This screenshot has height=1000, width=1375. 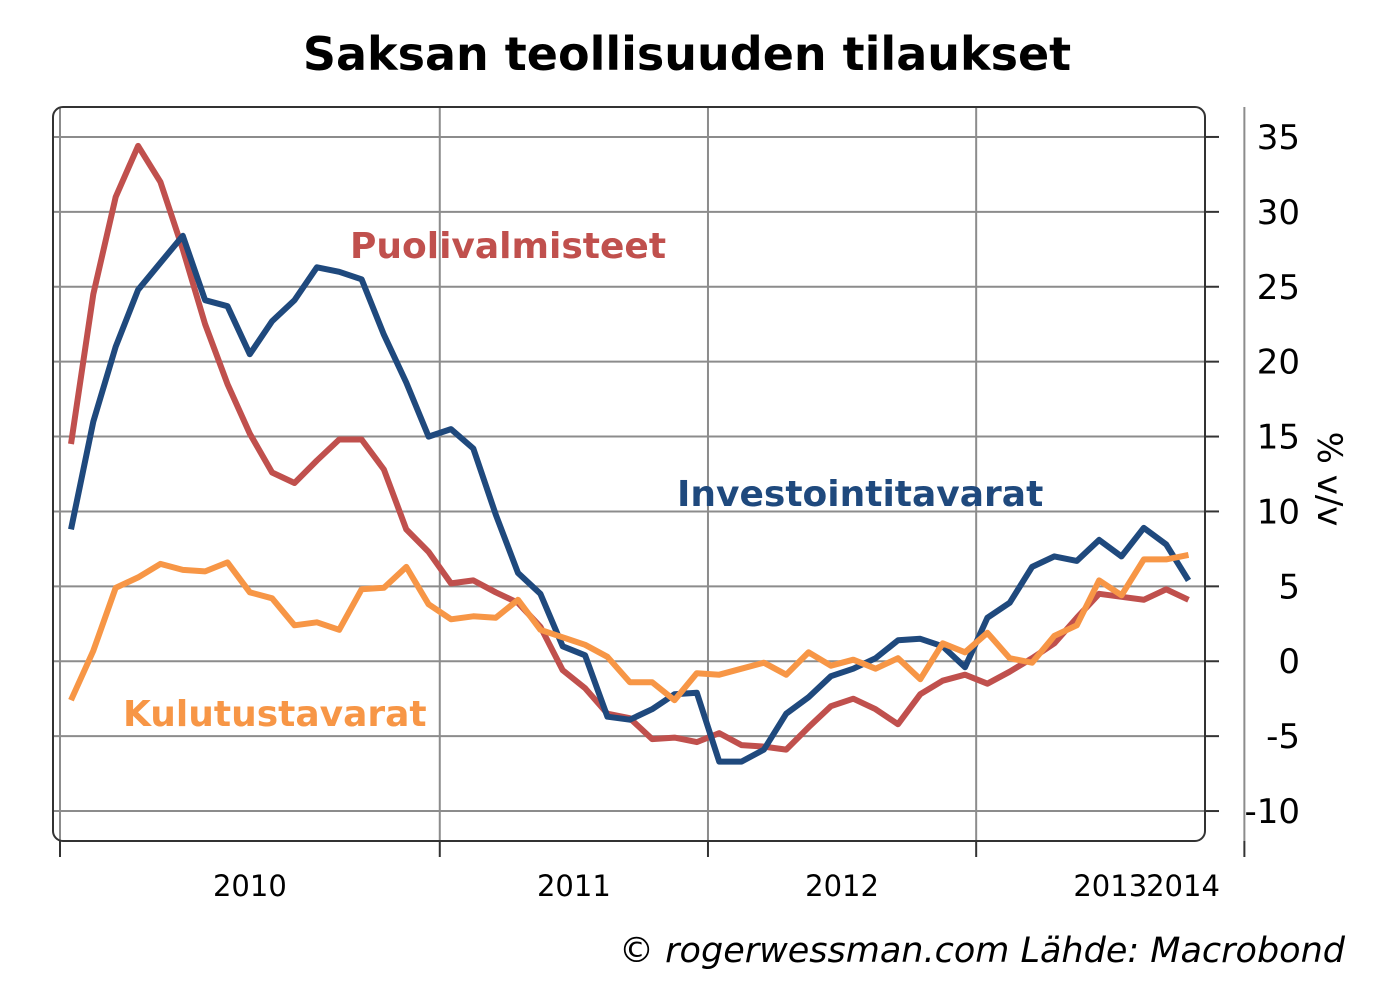 What do you see at coordinates (1183, 886) in the screenshot?
I see `x-tick-label: 2014` at bounding box center [1183, 886].